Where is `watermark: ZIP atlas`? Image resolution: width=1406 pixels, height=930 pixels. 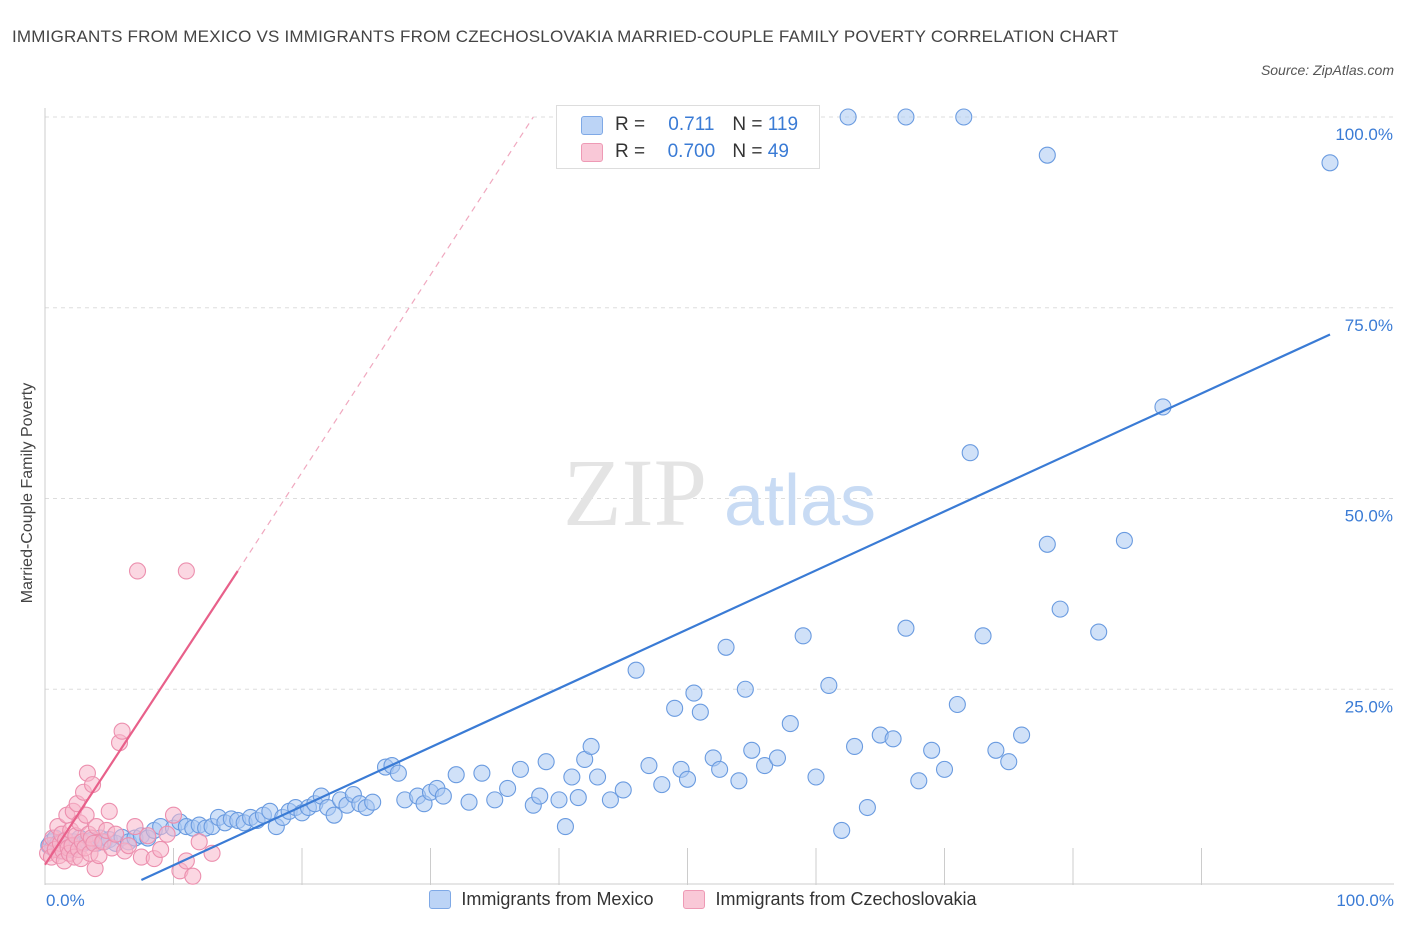
watermark: ZIP atlas is located at coordinates (719, 492).